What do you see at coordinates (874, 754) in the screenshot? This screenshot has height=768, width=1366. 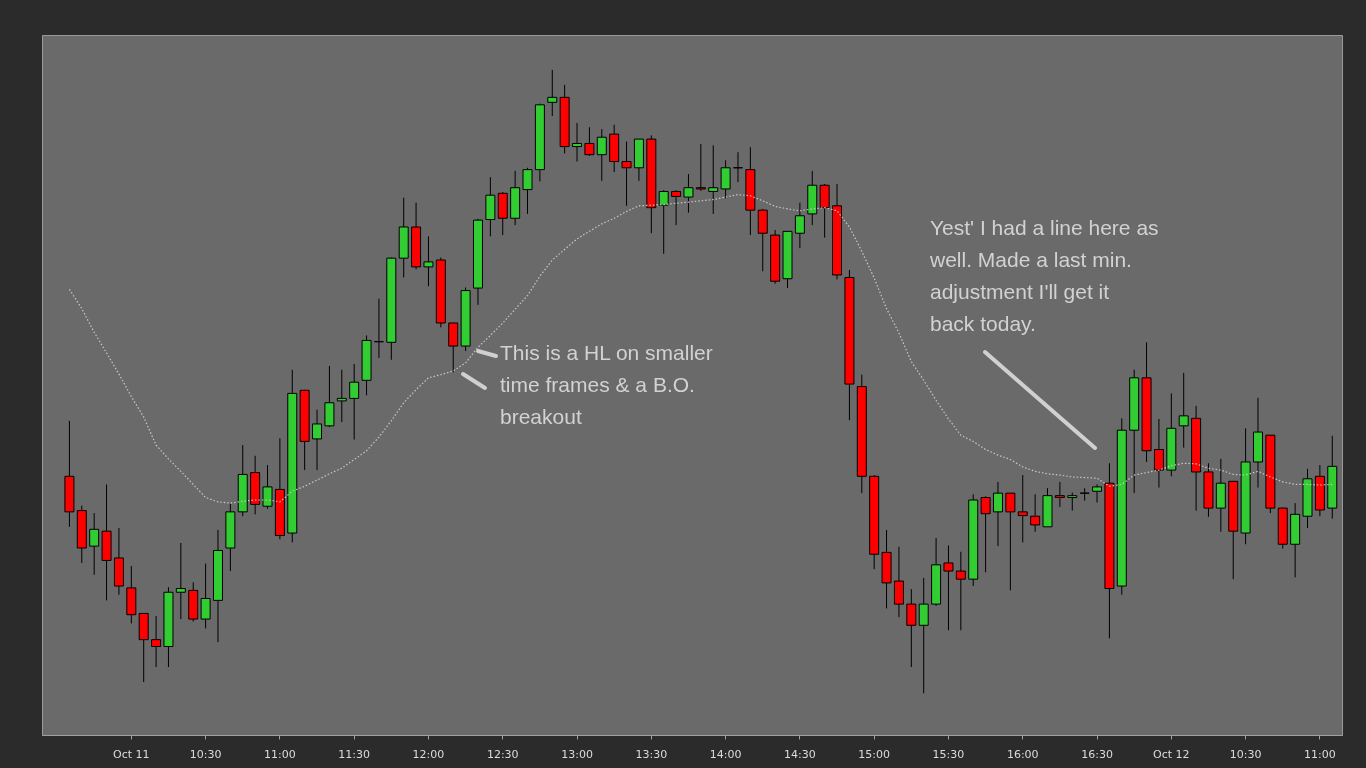 I see `x-tick-label: 15:00` at bounding box center [874, 754].